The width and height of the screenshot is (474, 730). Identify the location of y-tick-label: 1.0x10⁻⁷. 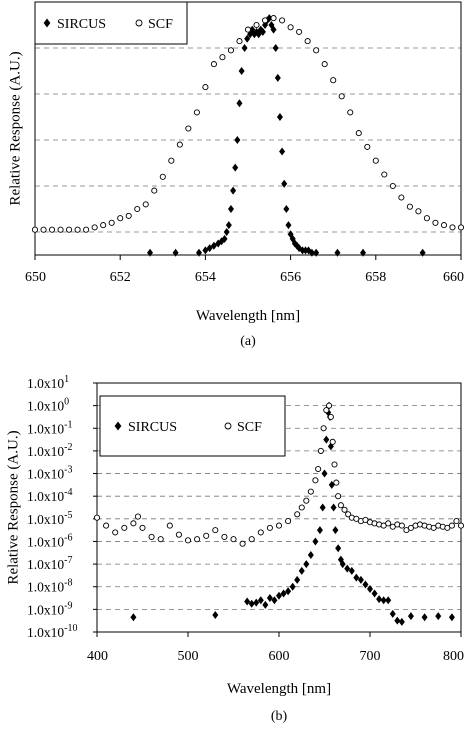
(49, 563).